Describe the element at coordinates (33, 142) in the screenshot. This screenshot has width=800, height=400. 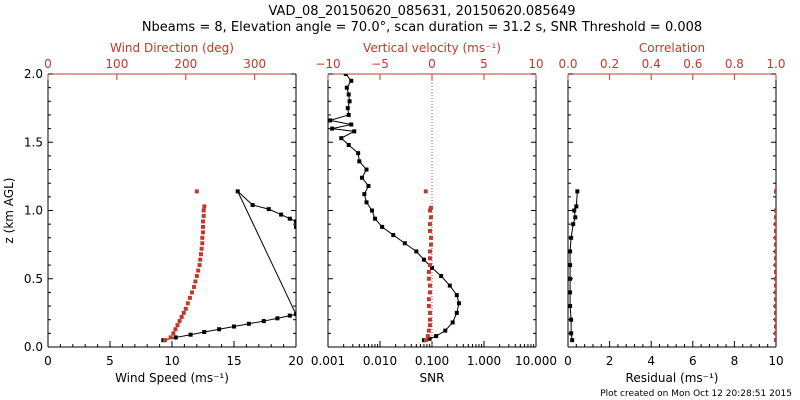
I see `y-tick-label: 1.5` at that location.